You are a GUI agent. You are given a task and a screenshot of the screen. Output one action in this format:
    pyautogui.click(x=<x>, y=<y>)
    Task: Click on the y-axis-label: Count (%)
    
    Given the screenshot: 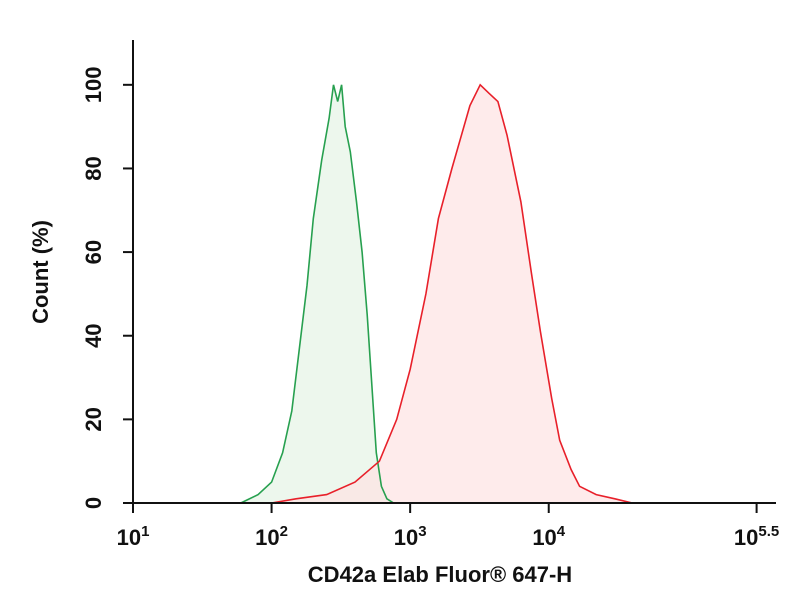 What is the action you would take?
    pyautogui.click(x=40, y=272)
    